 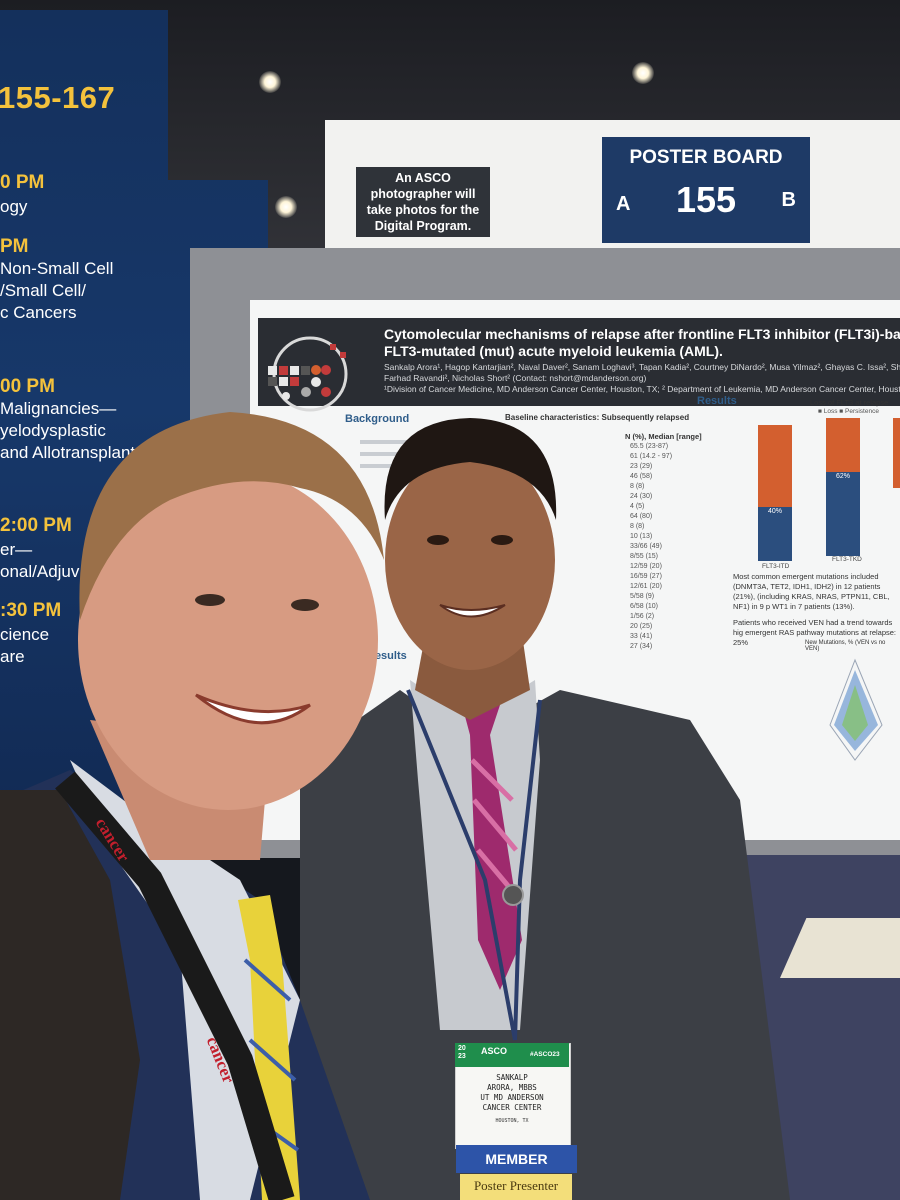 I want to click on poster-table-value: 4 (5), so click(x=637, y=506).